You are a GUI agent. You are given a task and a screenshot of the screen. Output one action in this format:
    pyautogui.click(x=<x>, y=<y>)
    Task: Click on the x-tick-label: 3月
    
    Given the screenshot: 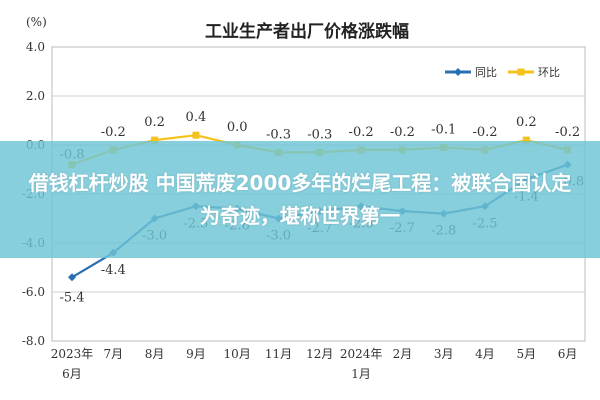 What is the action you would take?
    pyautogui.click(x=444, y=354)
    